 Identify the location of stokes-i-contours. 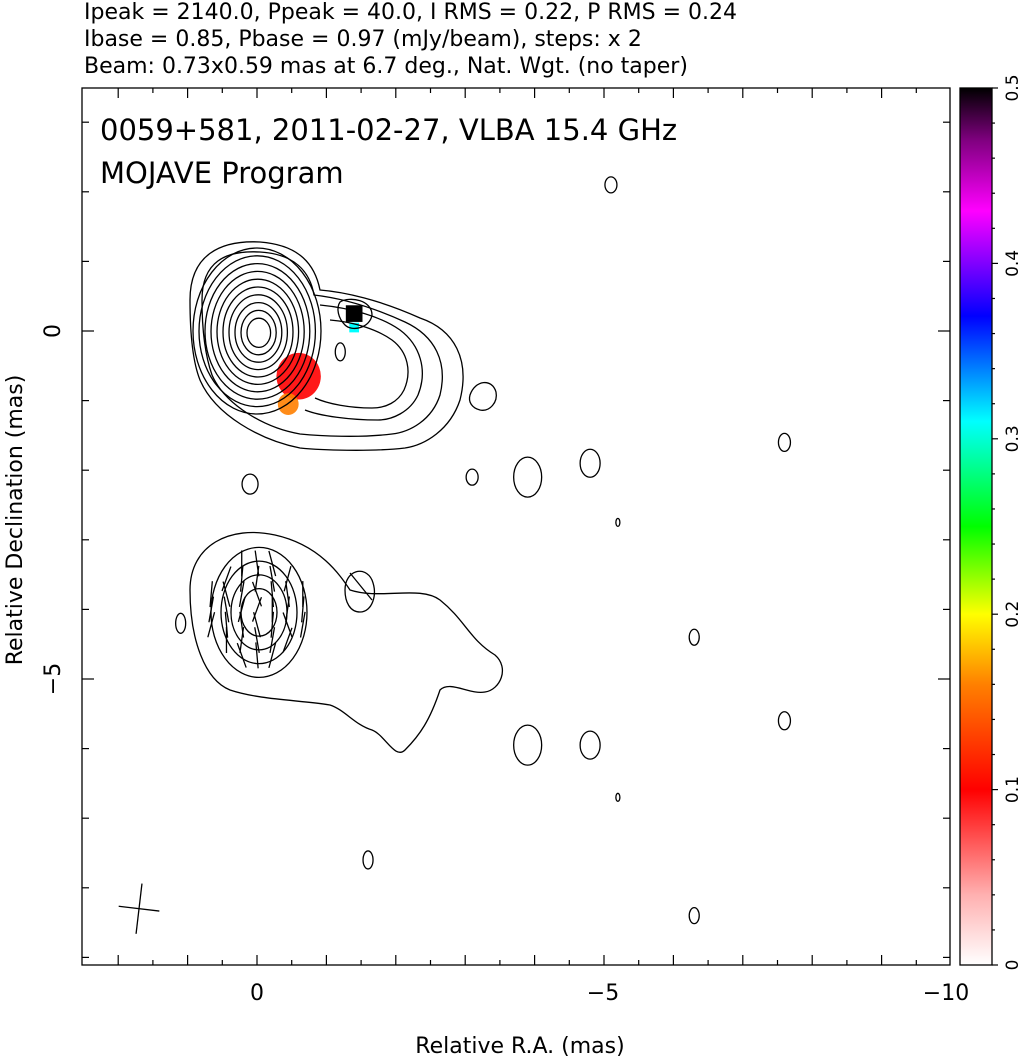
(343, 346).